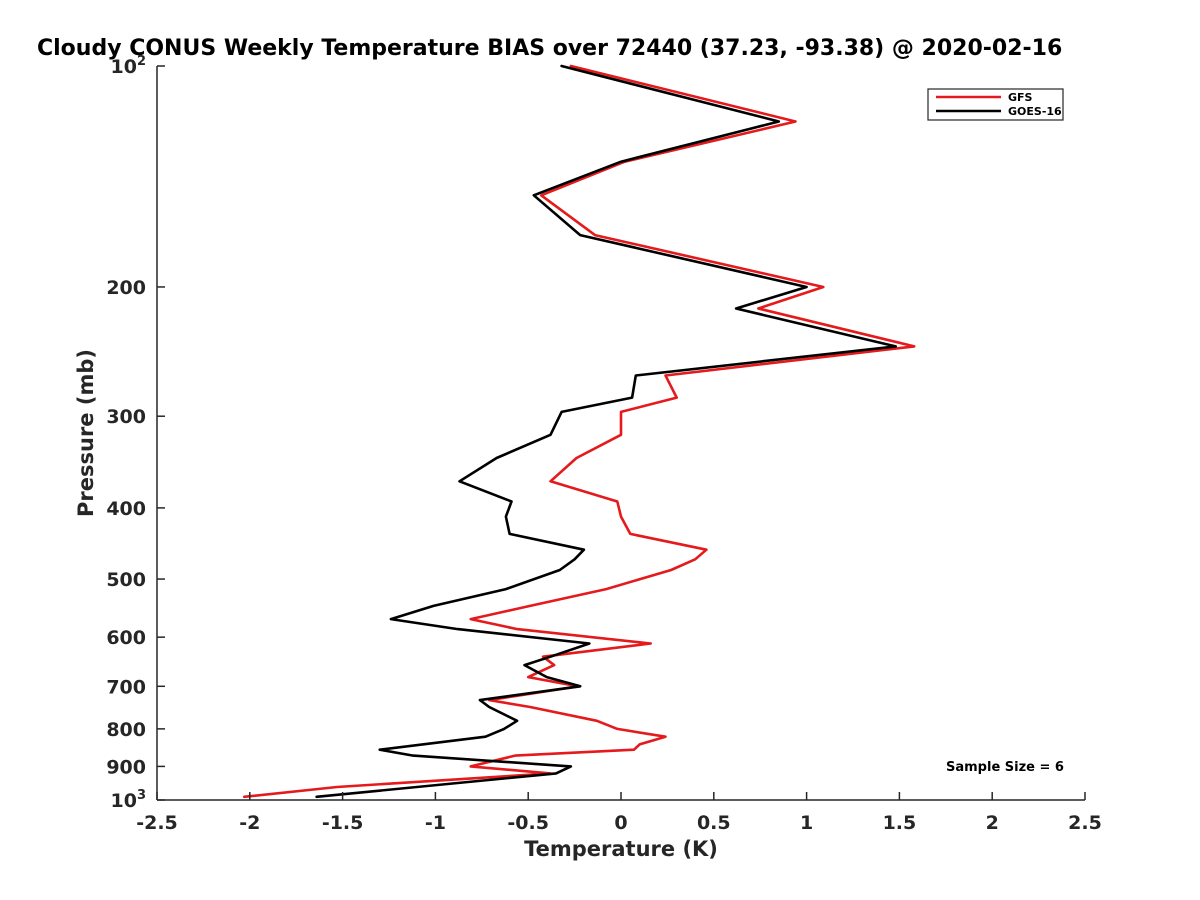 This screenshot has height=900, width=1200. I want to click on x-tick-label: -1.5, so click(343, 823).